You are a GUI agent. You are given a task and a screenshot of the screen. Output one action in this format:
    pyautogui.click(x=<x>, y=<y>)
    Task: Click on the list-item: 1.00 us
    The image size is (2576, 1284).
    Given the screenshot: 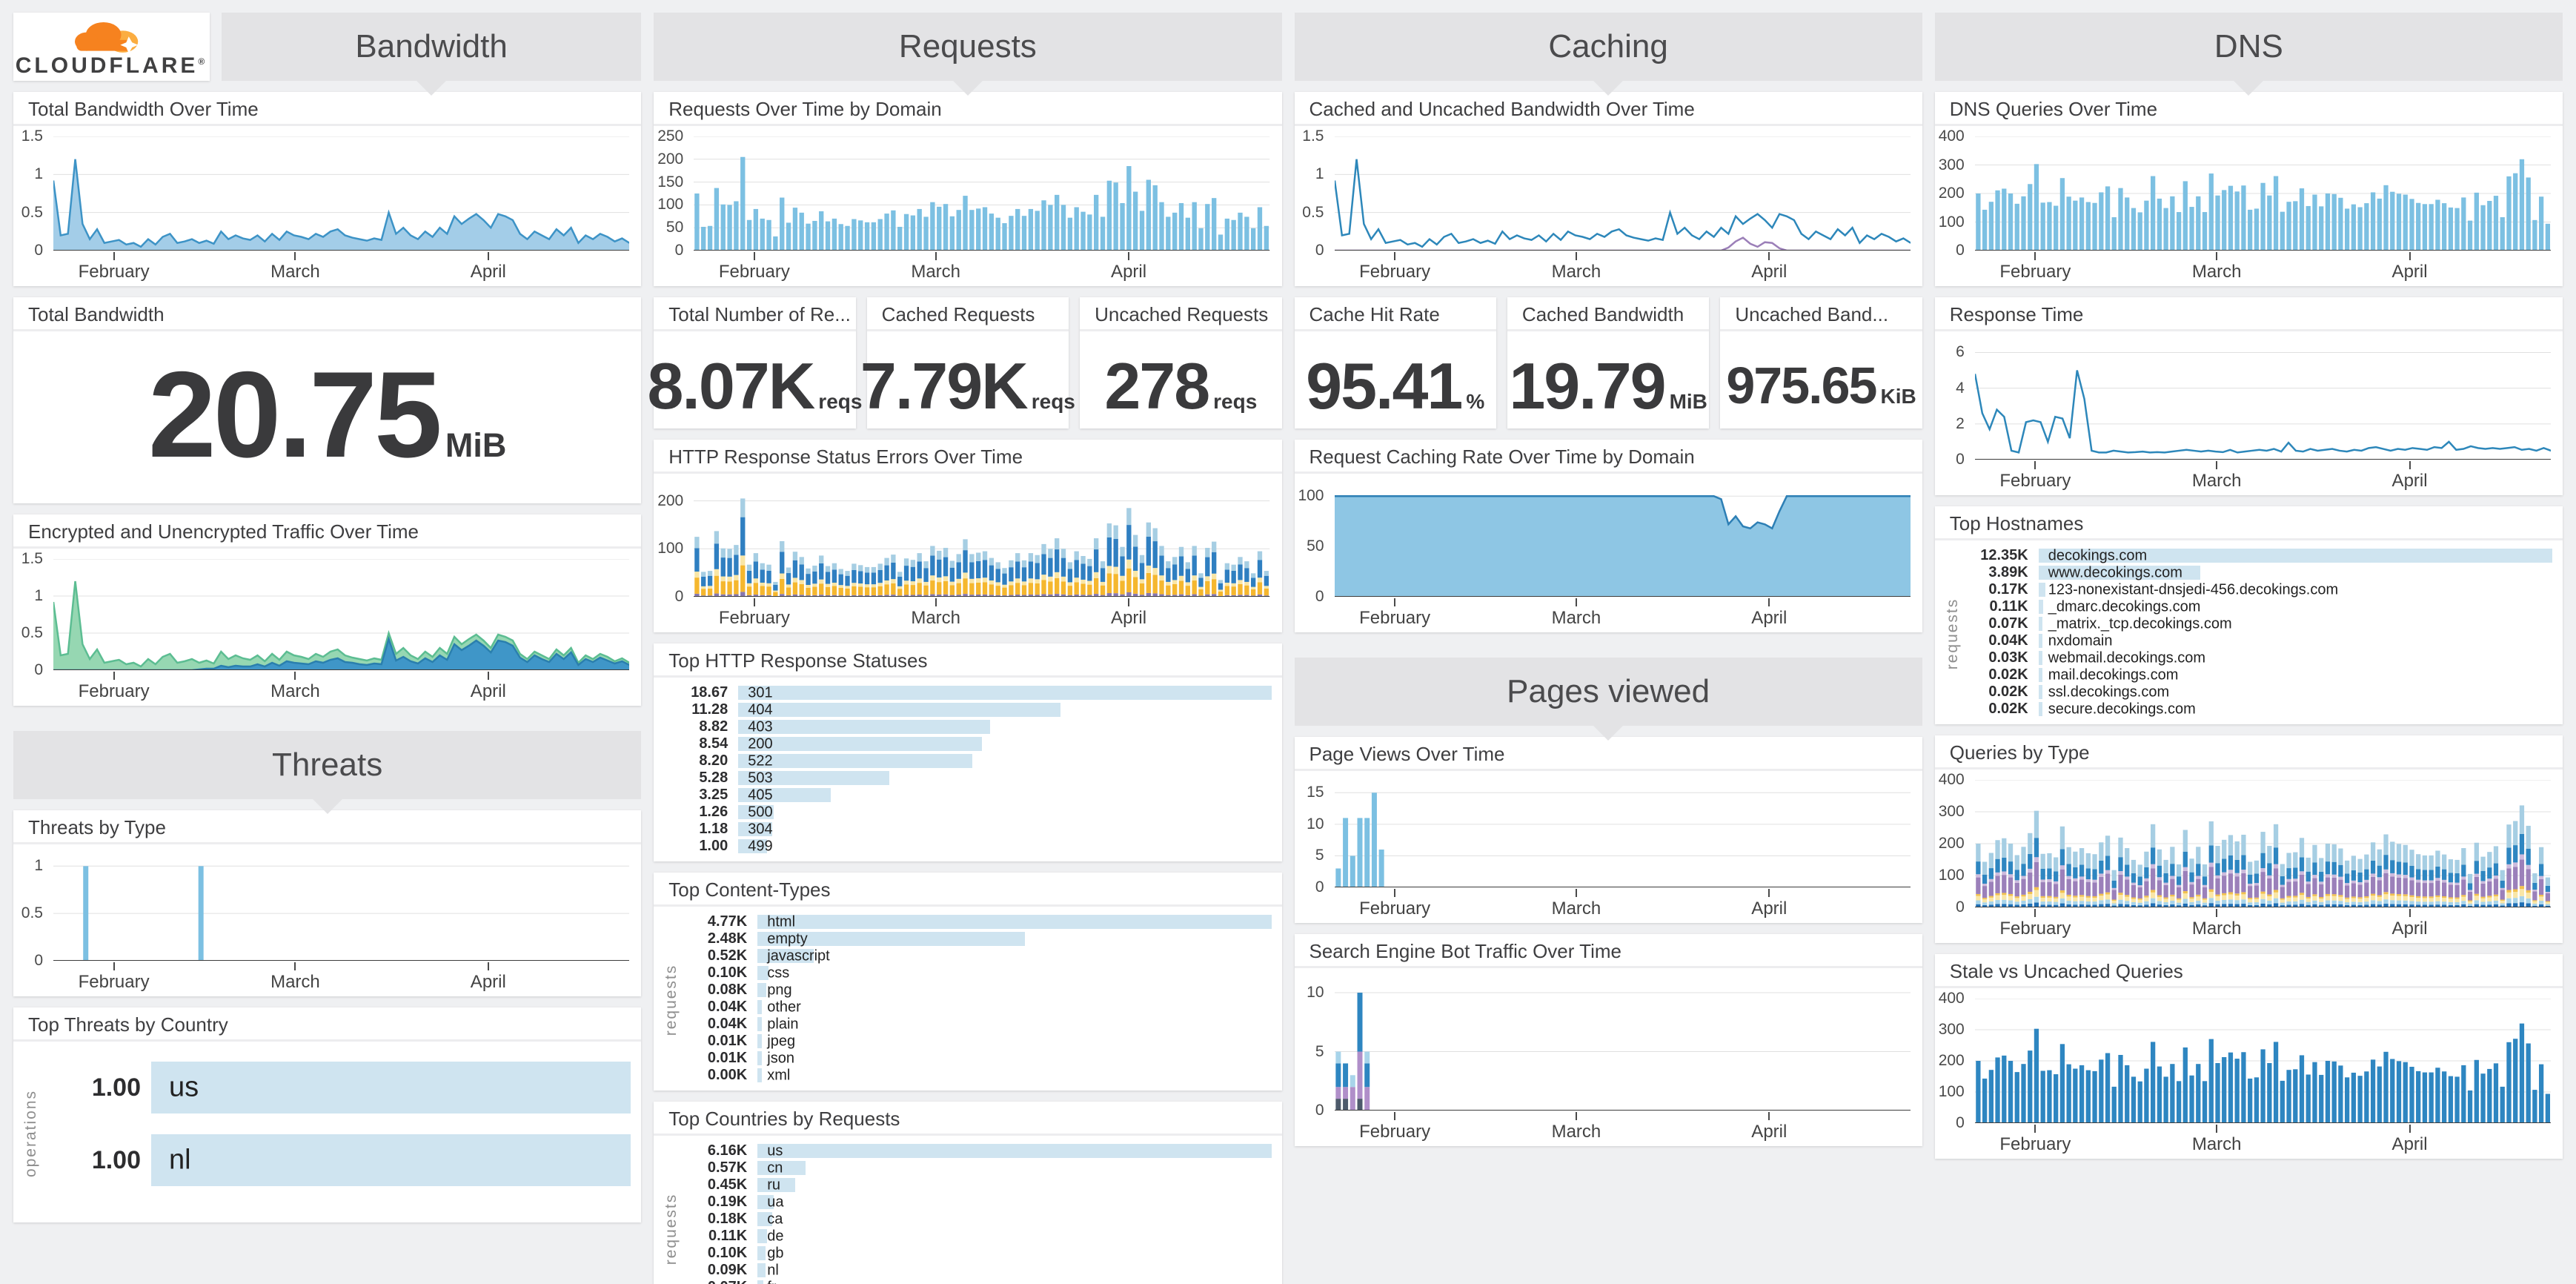 What is the action you would take?
    pyautogui.click(x=335, y=1087)
    